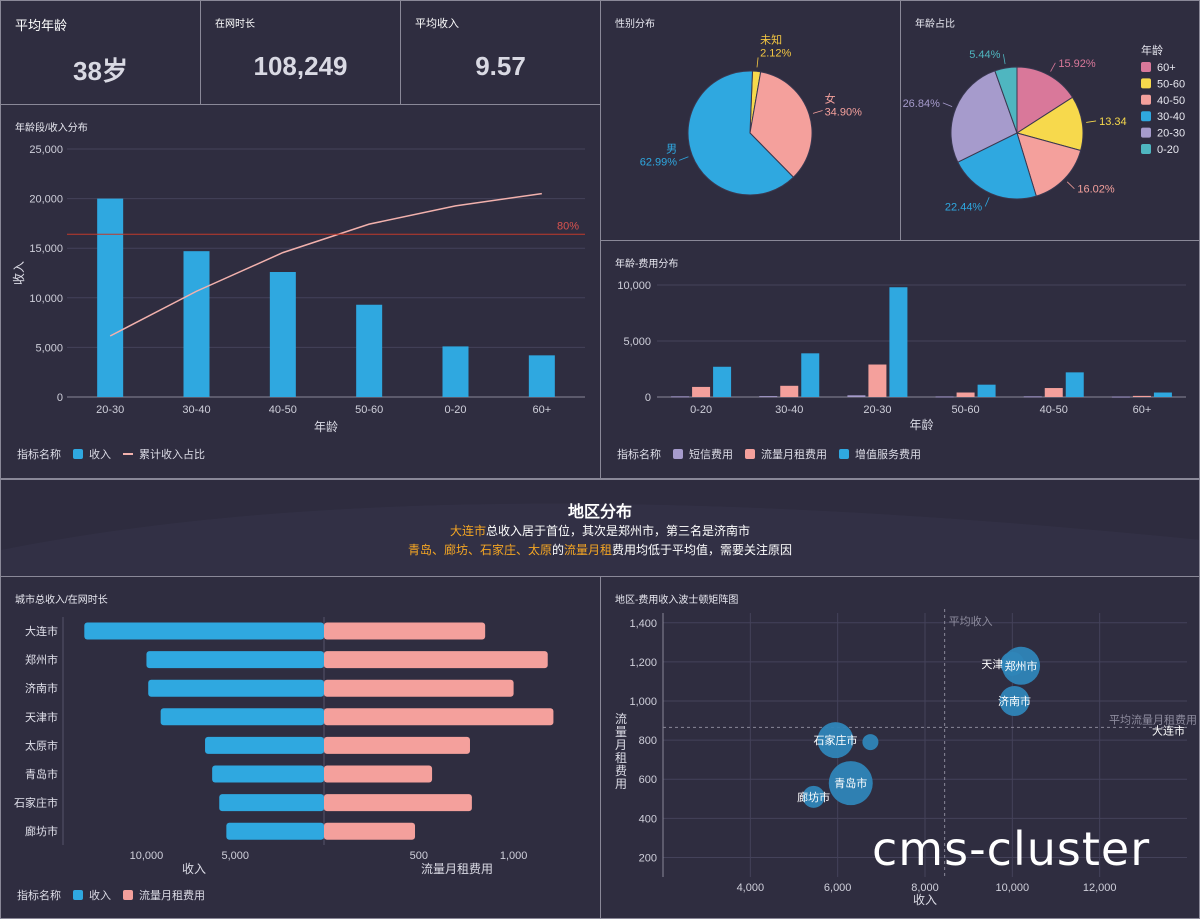 This screenshot has height=919, width=1200. Describe the element at coordinates (41, 688) in the screenshot. I see `city-label: 济南市` at that location.